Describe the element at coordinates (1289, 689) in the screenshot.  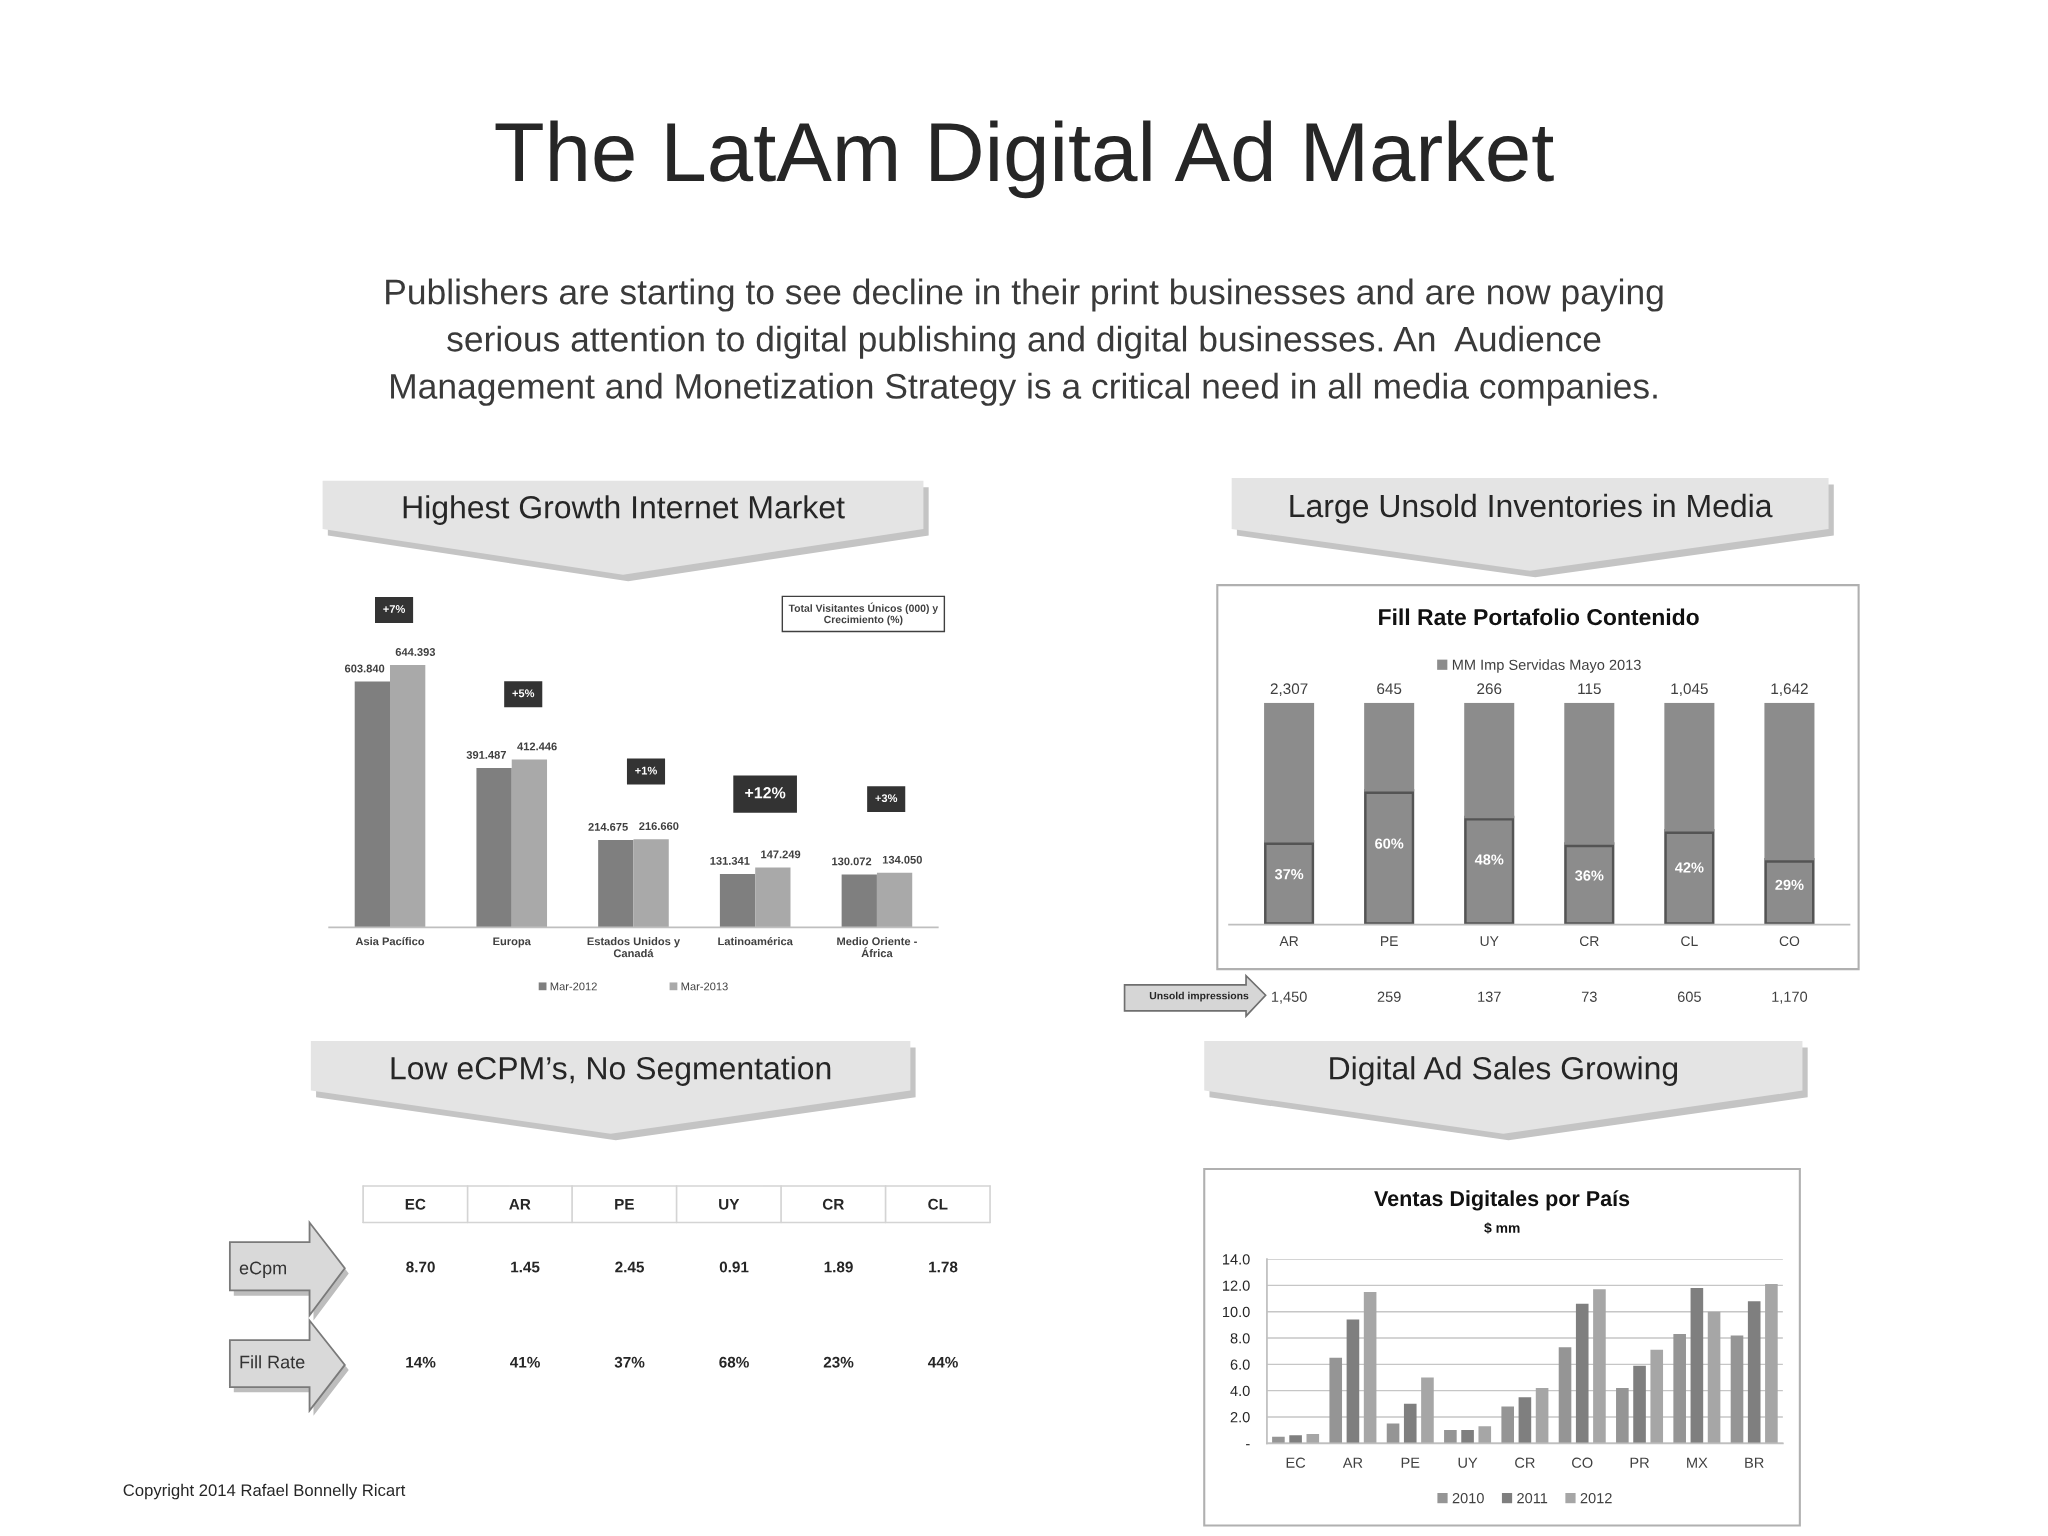
I see `annotation: 2,307` at that location.